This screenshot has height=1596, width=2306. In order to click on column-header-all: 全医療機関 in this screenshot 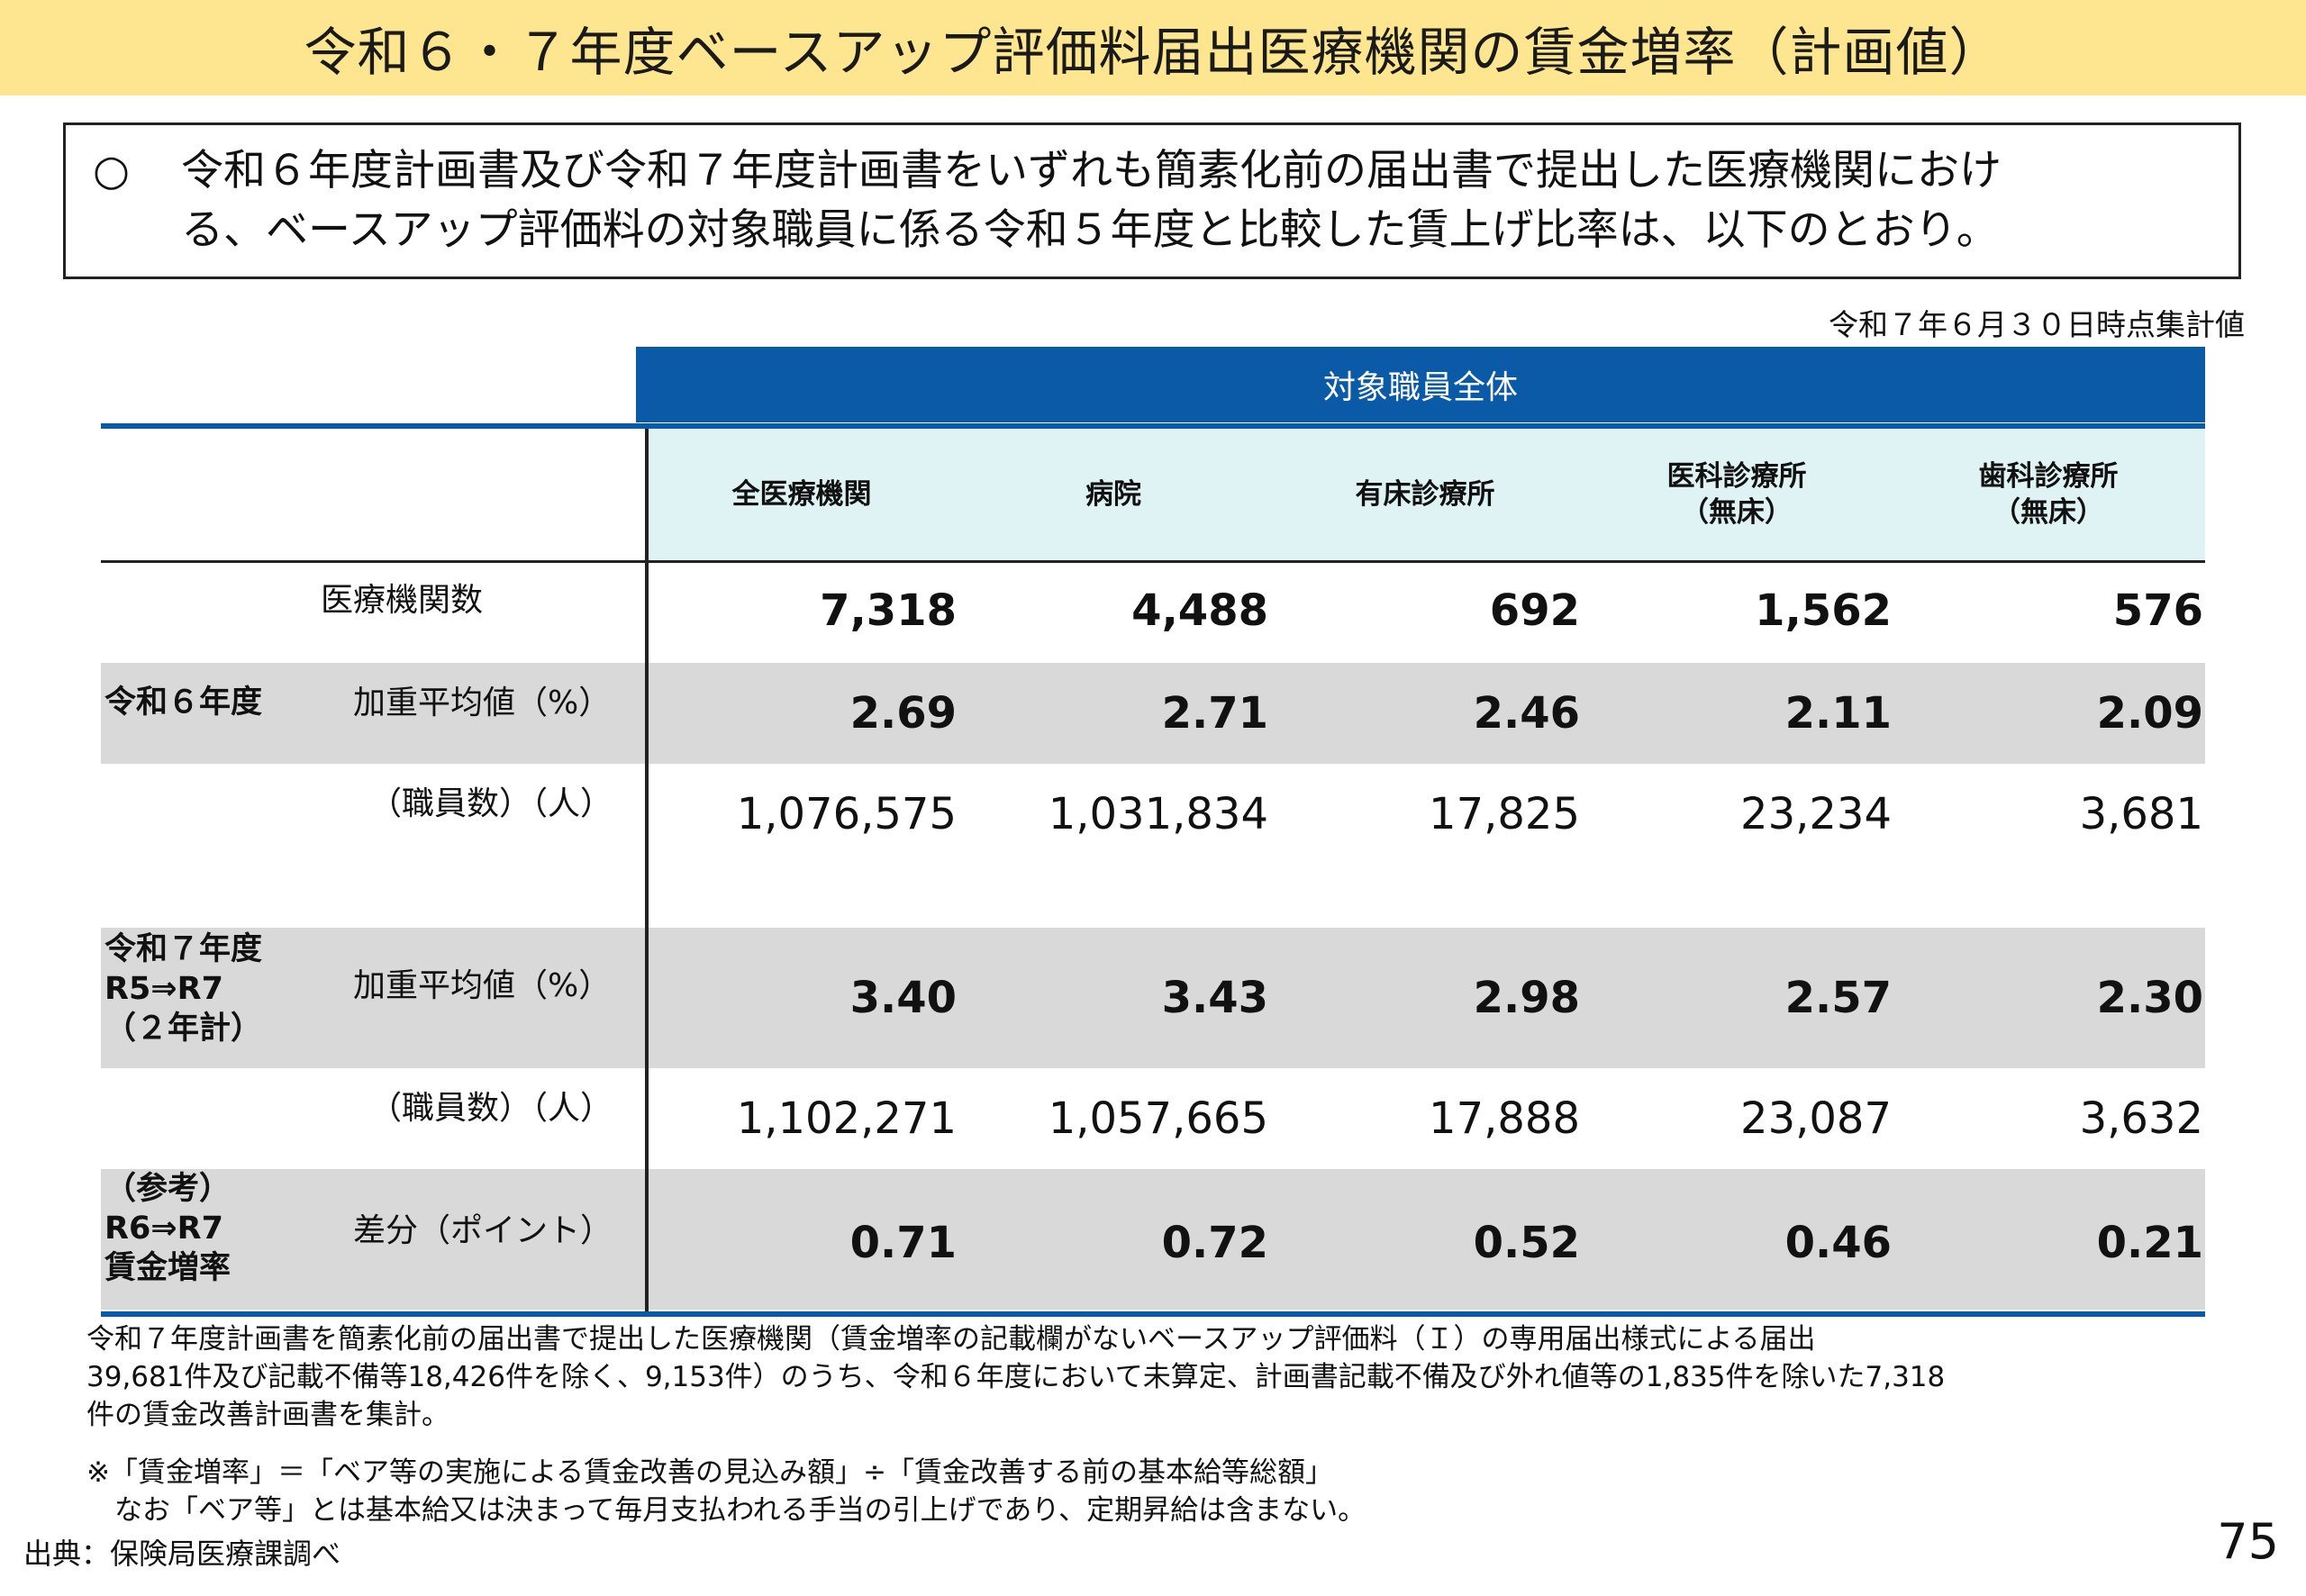, I will do `click(802, 494)`.